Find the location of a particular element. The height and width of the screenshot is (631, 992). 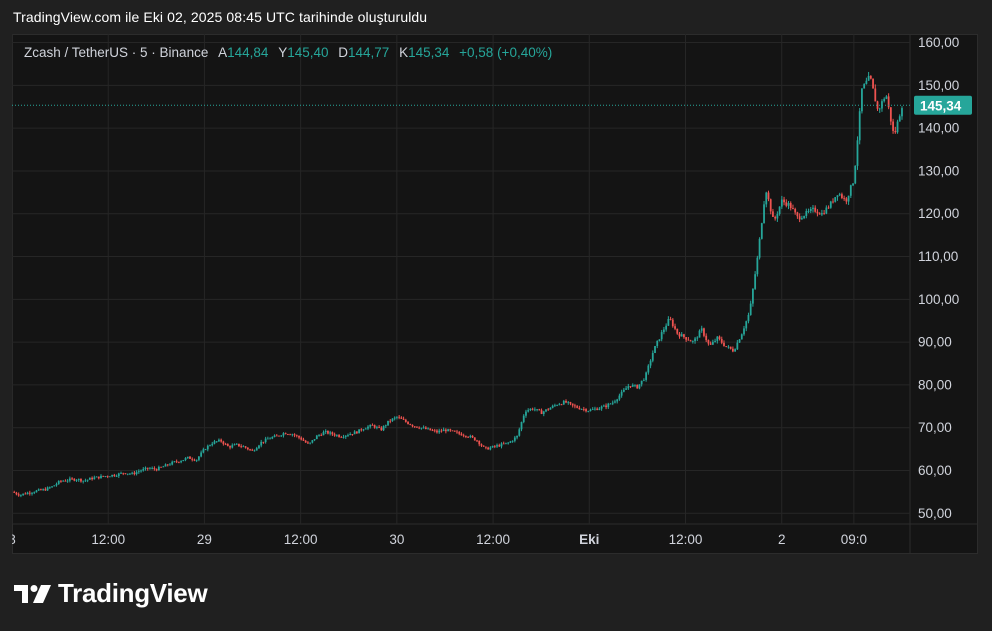

price-tick-label: 70,00 is located at coordinates (935, 427).